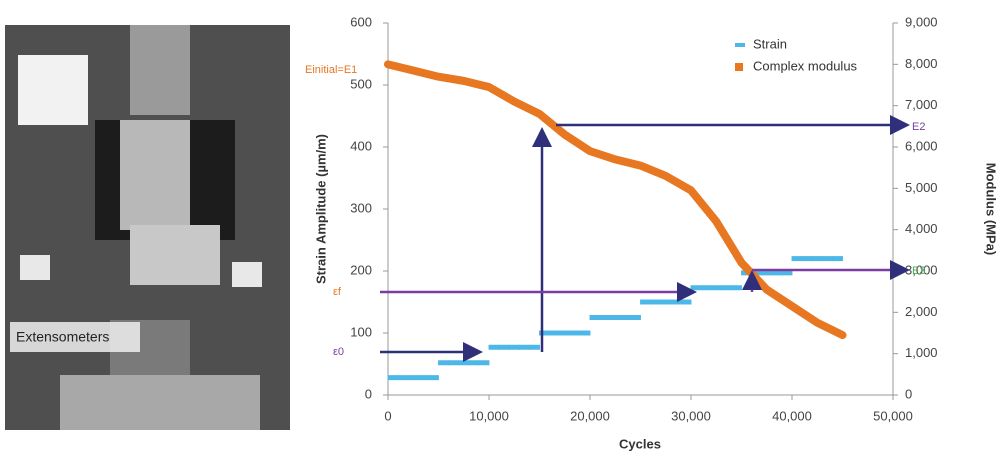  What do you see at coordinates (805, 65) in the screenshot?
I see `legend-label: Complex modulus` at bounding box center [805, 65].